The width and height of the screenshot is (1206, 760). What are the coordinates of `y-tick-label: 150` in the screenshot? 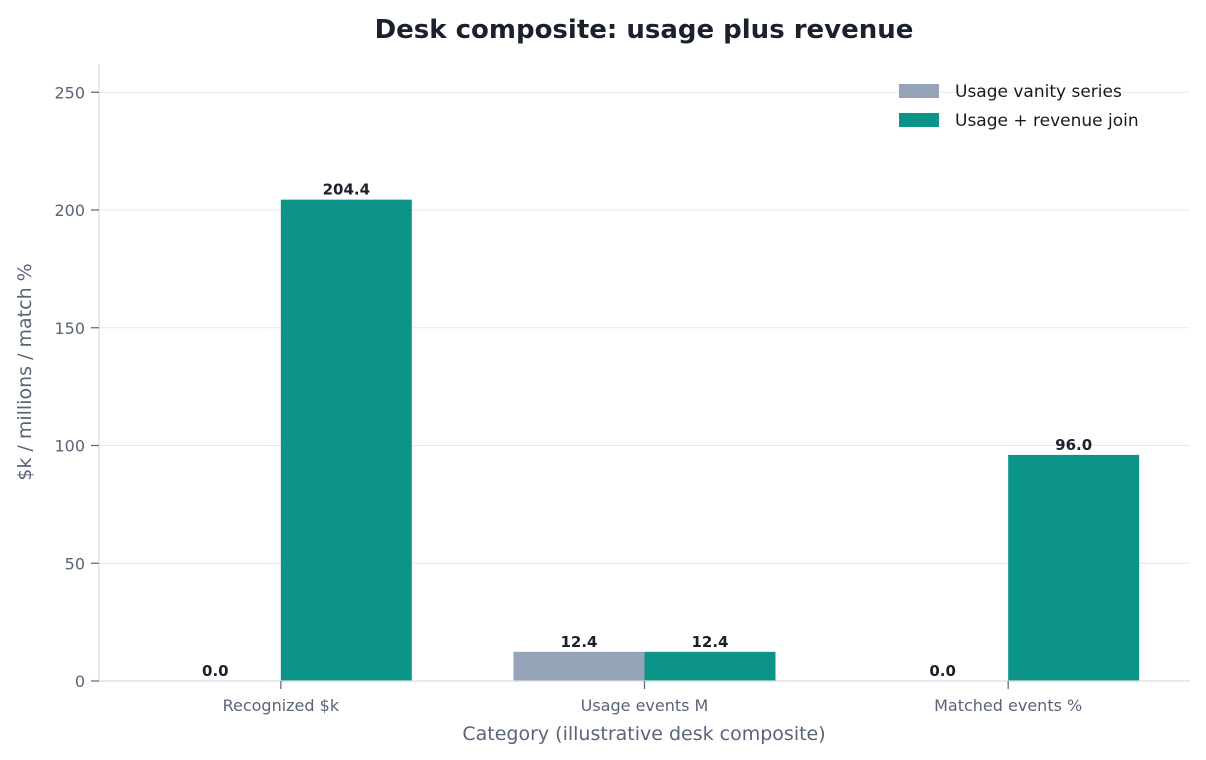 It's located at (69, 328).